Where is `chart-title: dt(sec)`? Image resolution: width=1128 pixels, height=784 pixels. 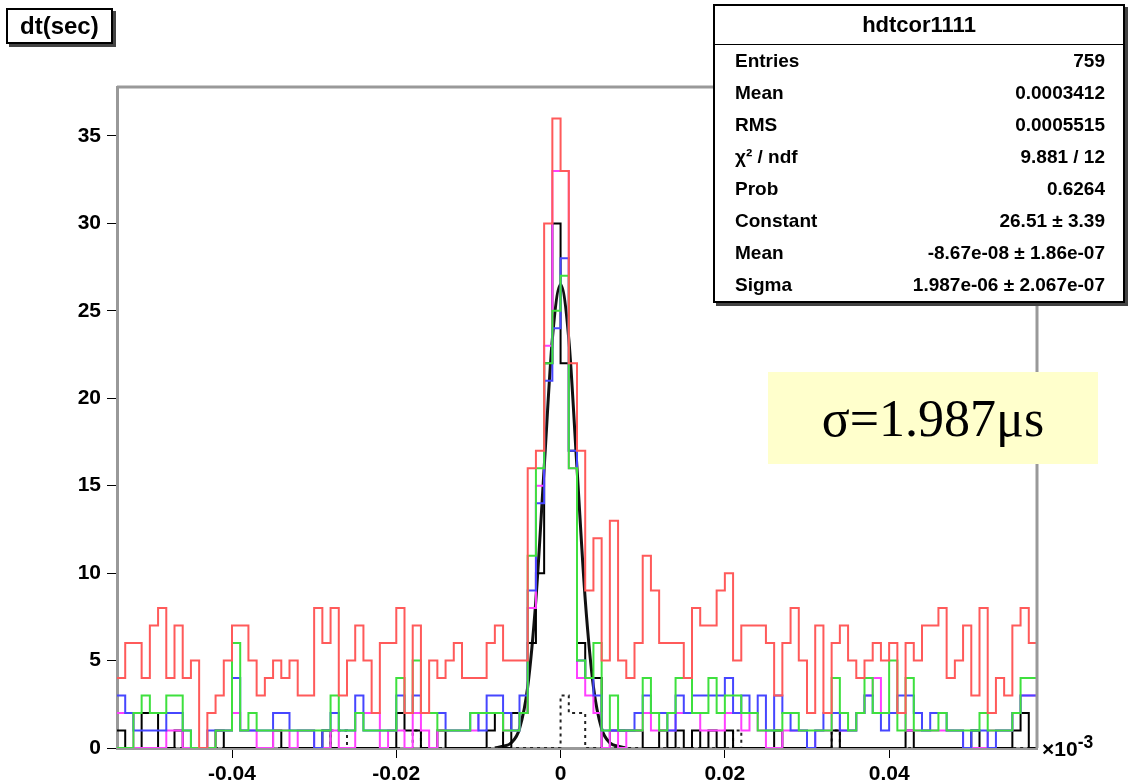
chart-title: dt(sec) is located at coordinates (59, 26).